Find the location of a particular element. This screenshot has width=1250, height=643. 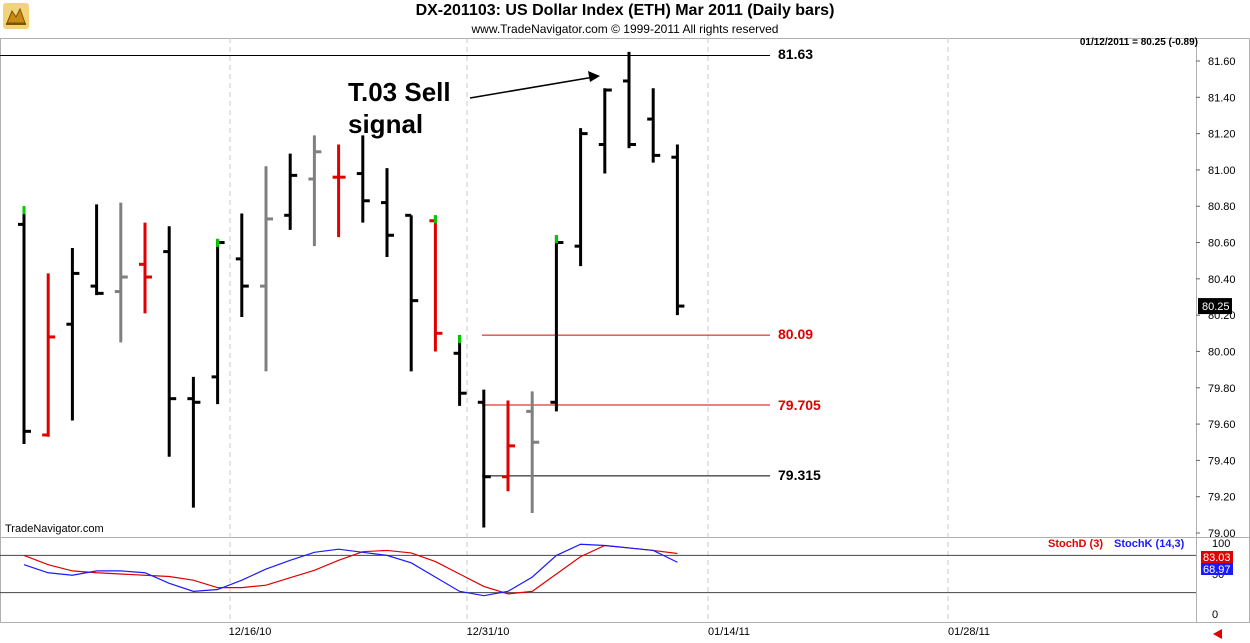

y-tick-label: 80.80 is located at coordinates (1222, 207).